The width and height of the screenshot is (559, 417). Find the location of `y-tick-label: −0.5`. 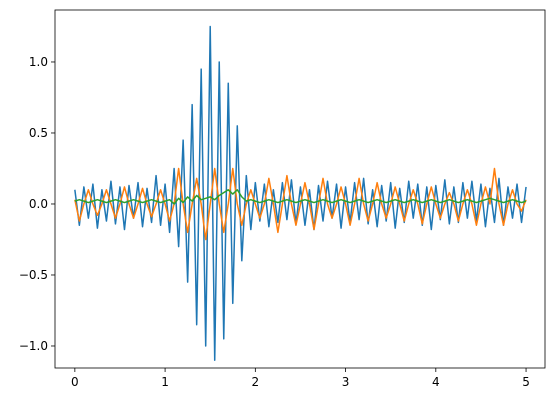

y-tick-label: −0.5 is located at coordinates (33, 275).